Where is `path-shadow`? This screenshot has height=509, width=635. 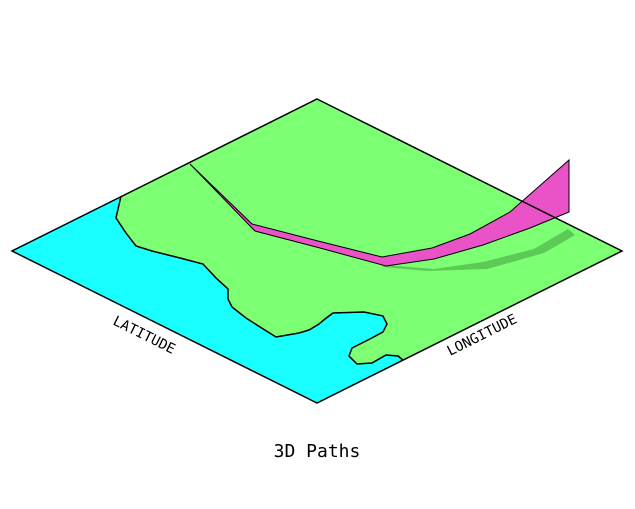 path-shadow is located at coordinates (478, 250).